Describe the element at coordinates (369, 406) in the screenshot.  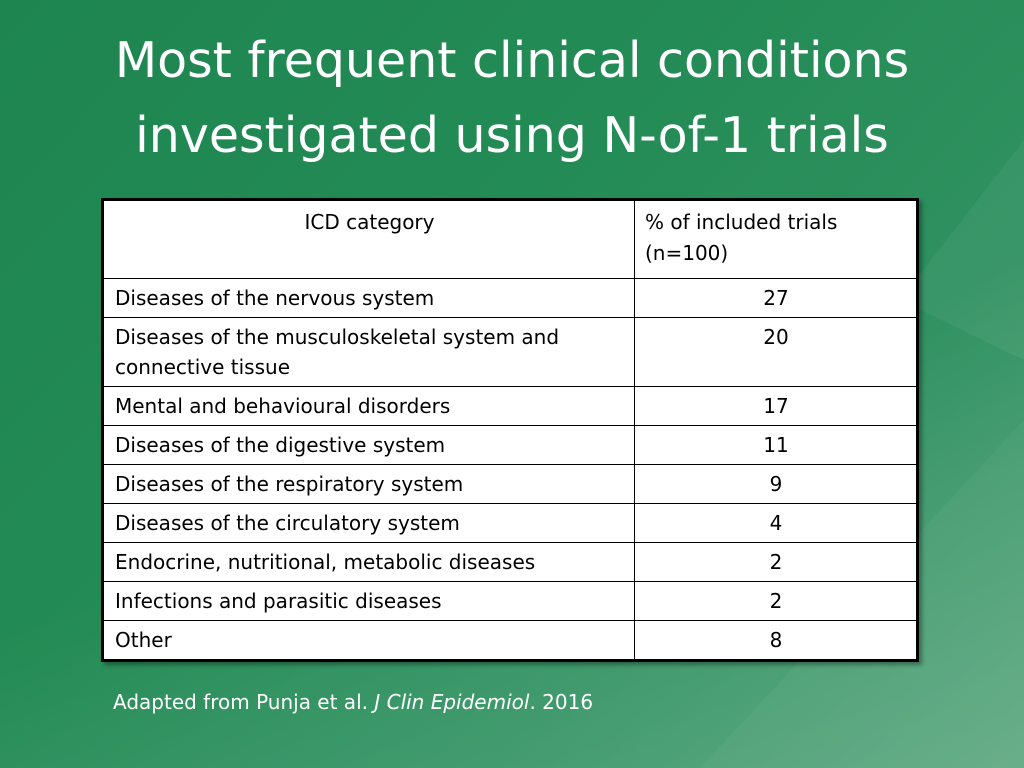
I see `row-category: Mental and behavioural disorders` at that location.